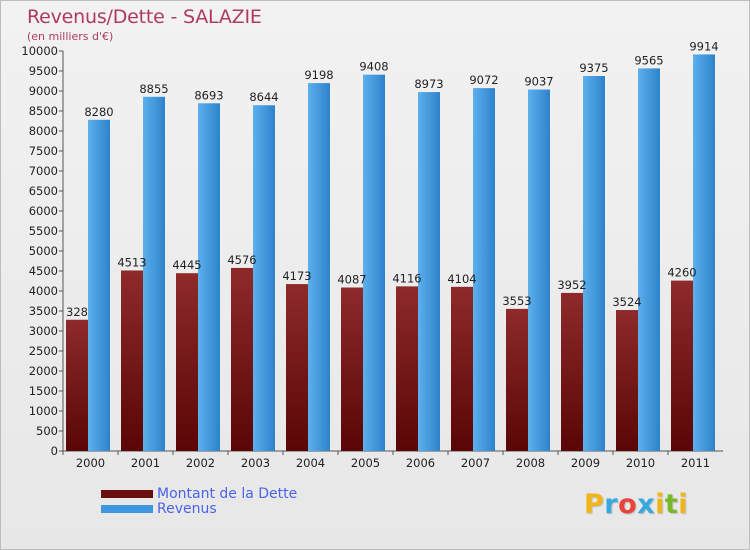  What do you see at coordinates (365, 463) in the screenshot?
I see `x-tick-label: 2005` at bounding box center [365, 463].